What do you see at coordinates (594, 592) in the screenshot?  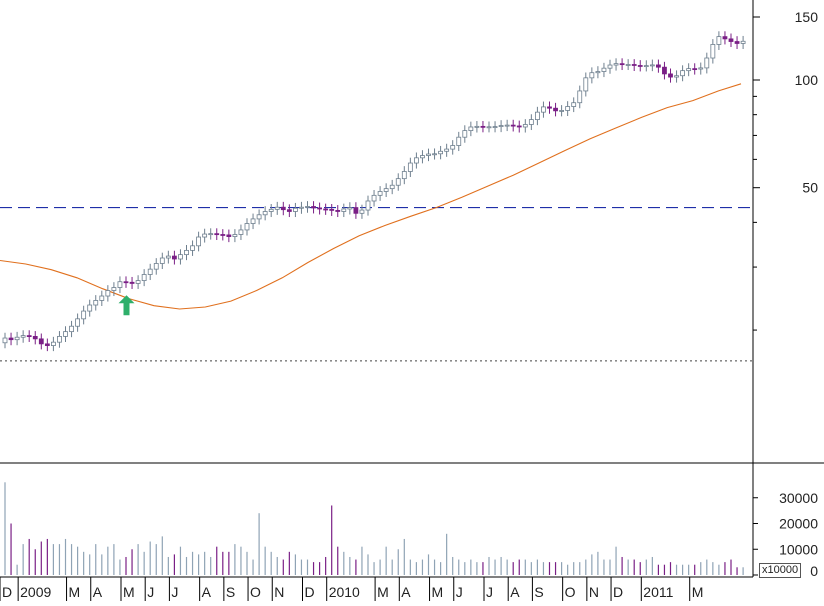 I see `time-tick-label: N` at bounding box center [594, 592].